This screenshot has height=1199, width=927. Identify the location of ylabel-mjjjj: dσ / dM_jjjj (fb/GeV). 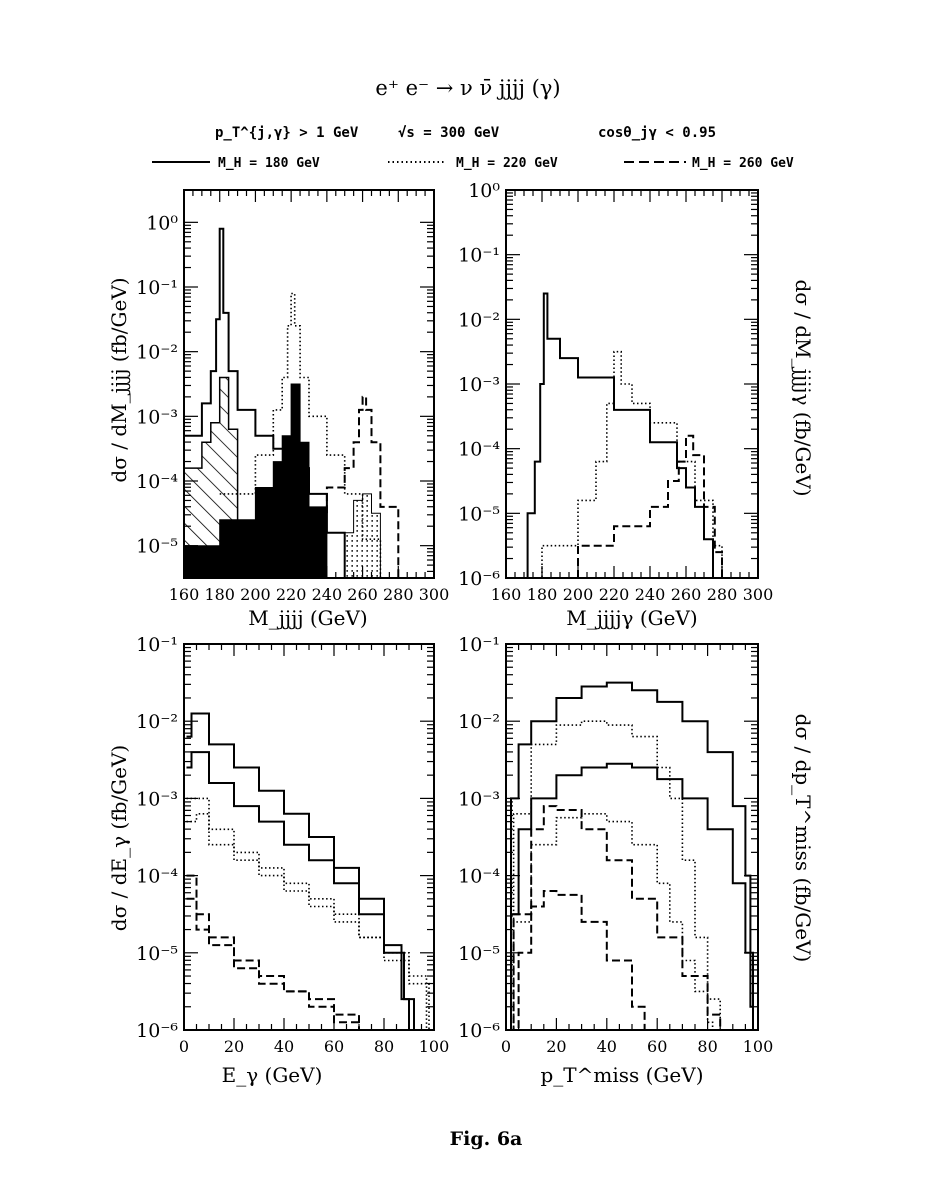
(119, 379).